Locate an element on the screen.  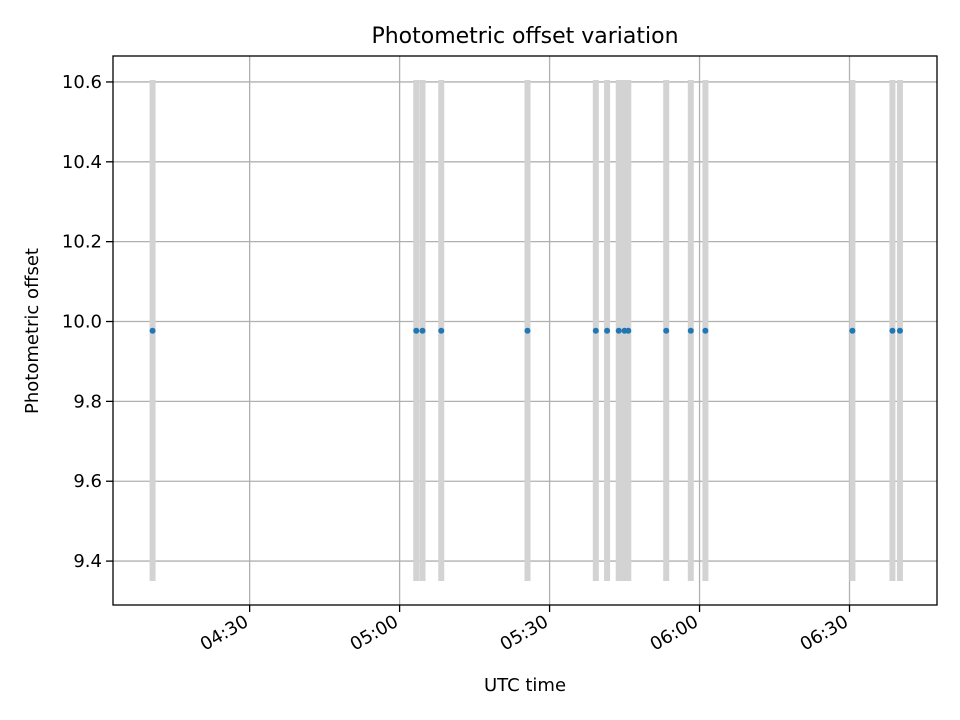
y-tick-label: 10.4 is located at coordinates (82, 162).